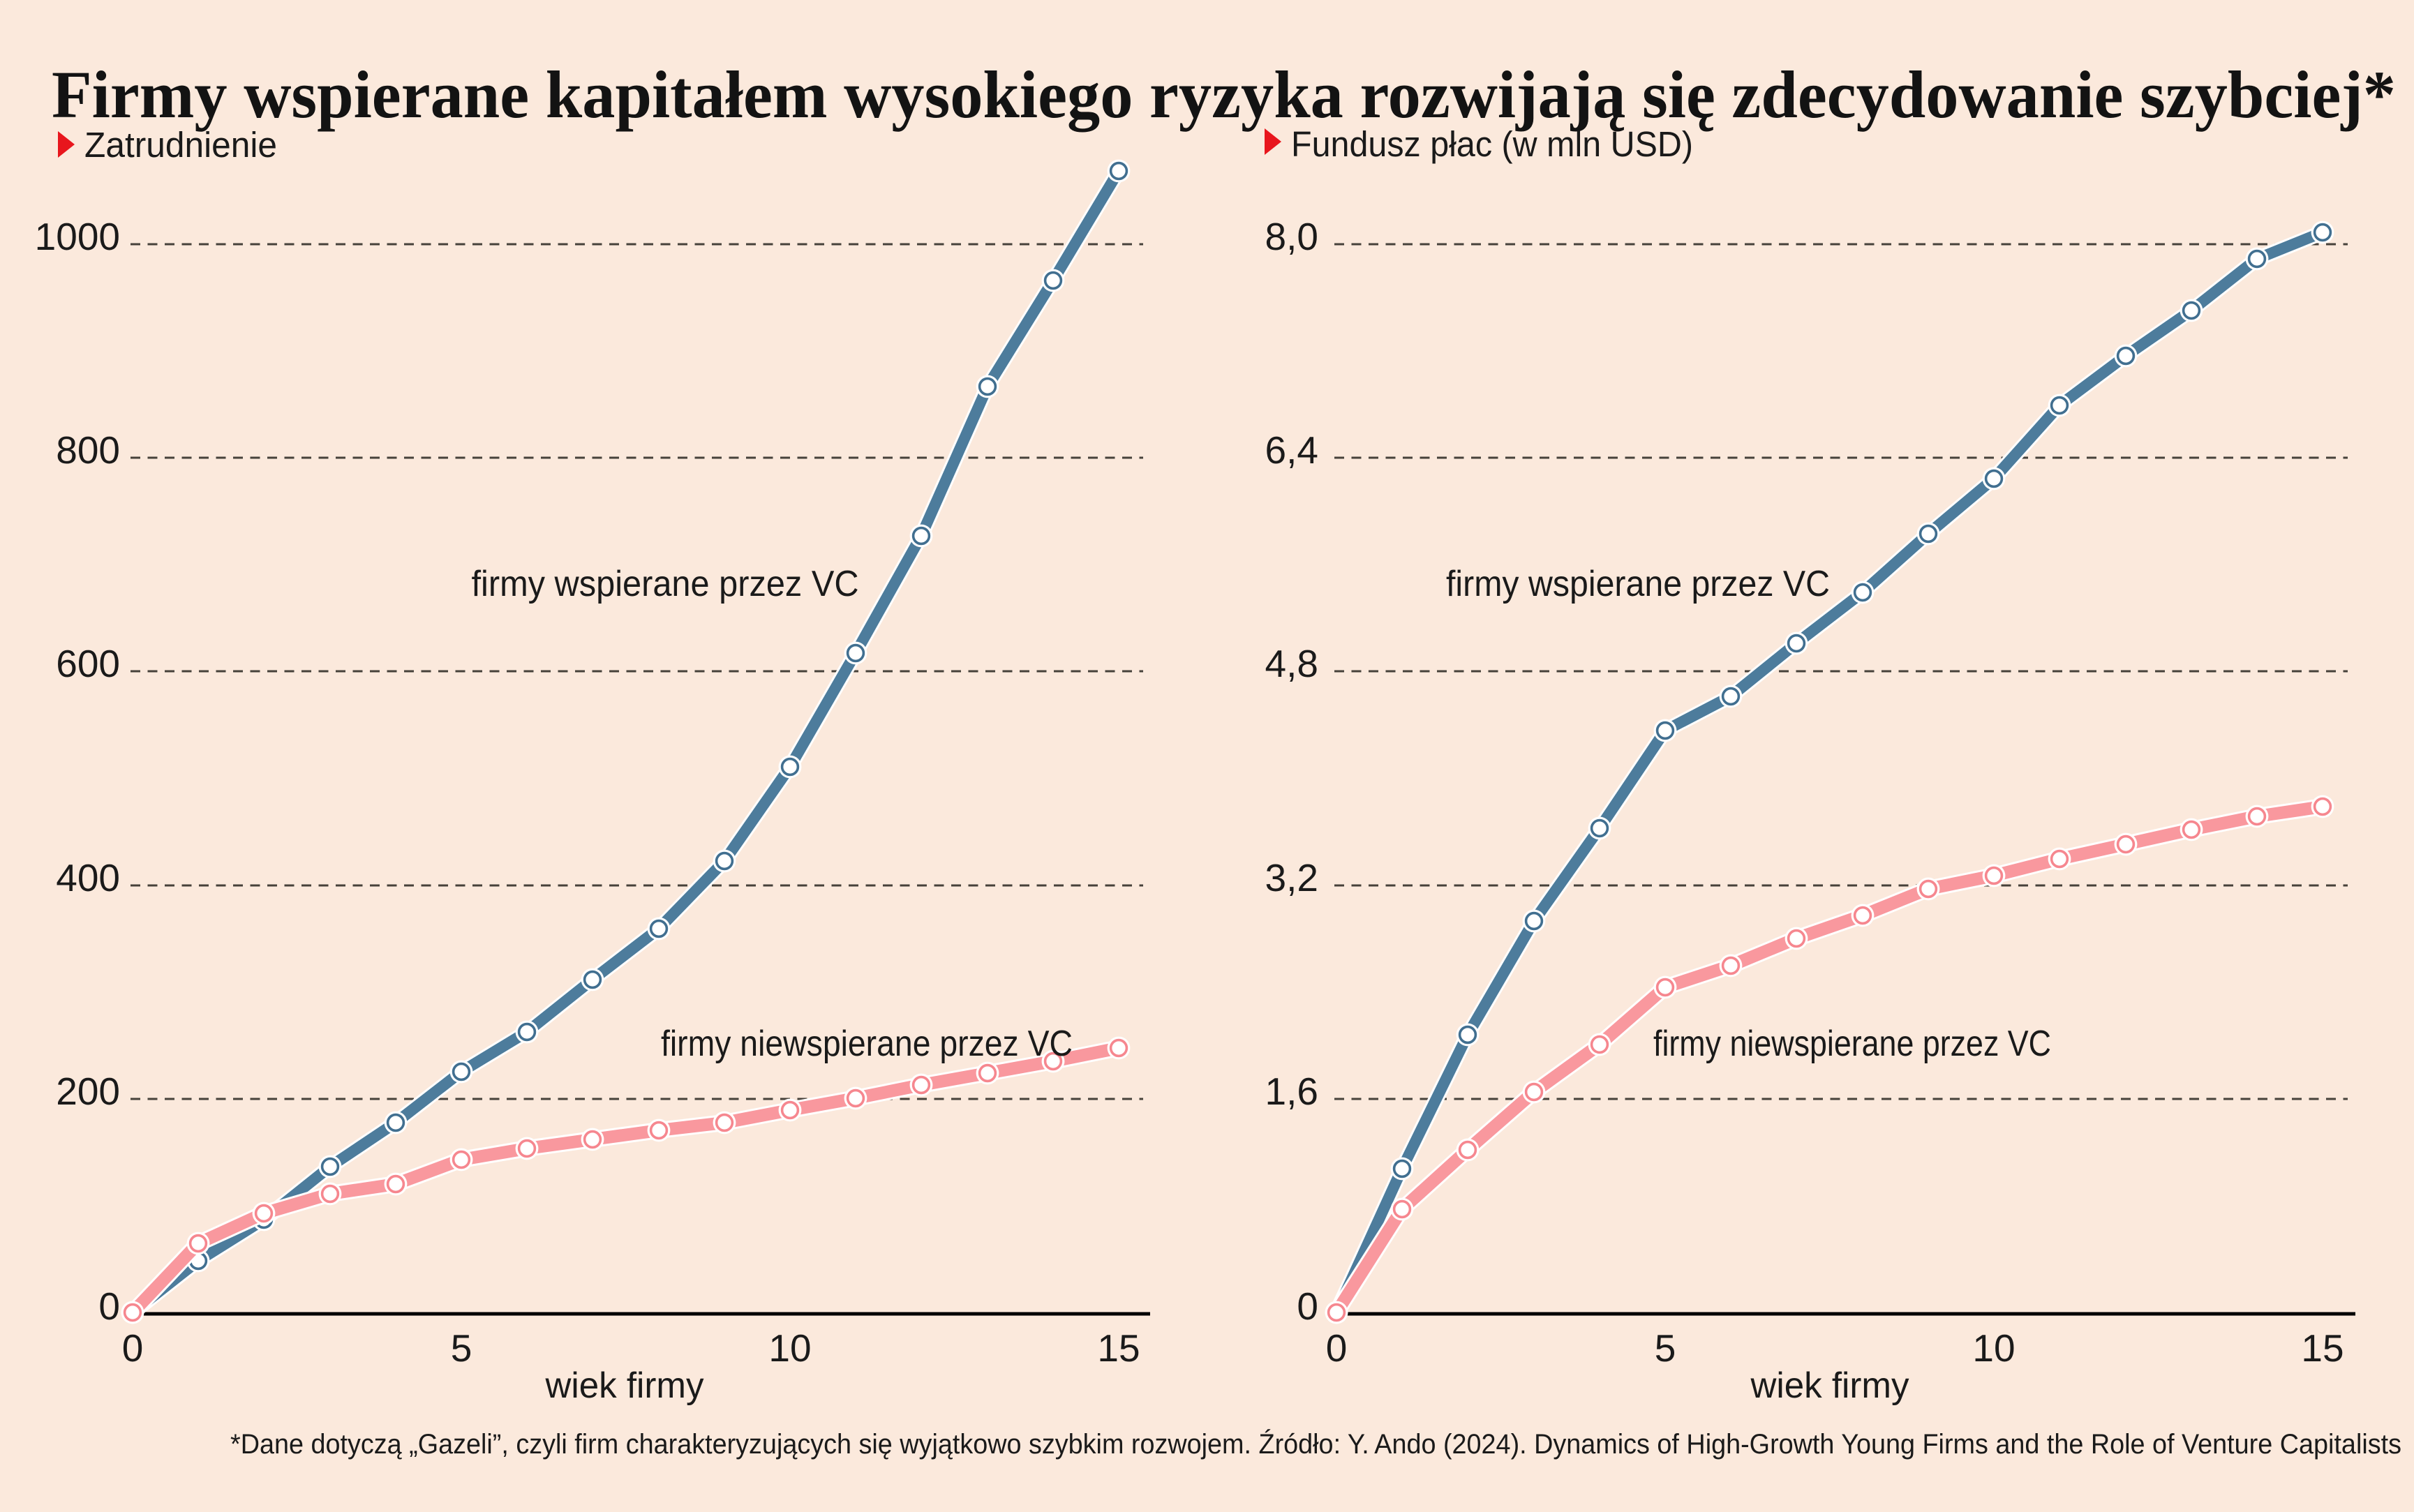 This screenshot has height=1512, width=2414. Describe the element at coordinates (1291, 236) in the screenshot. I see `svg-text: 8,0` at that location.